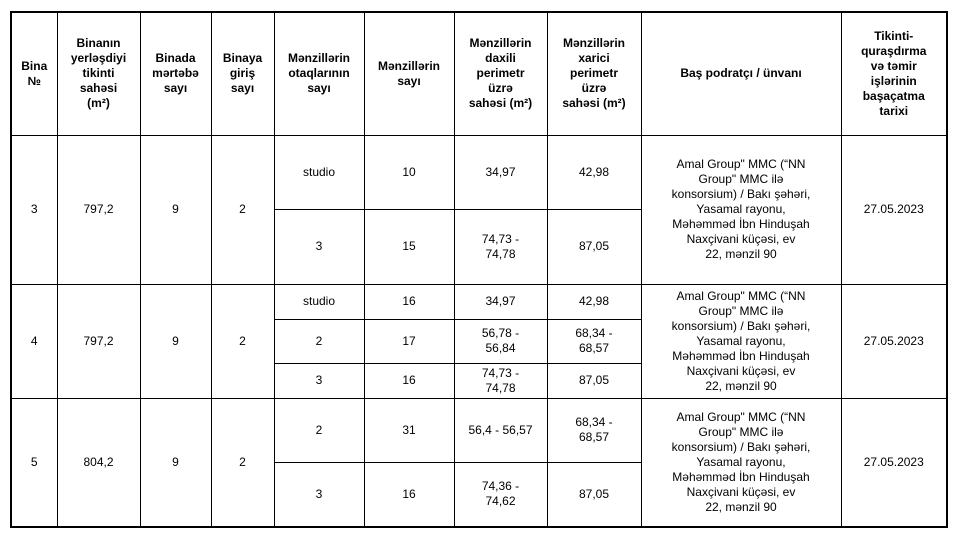 The width and height of the screenshot is (961, 547). Describe the element at coordinates (500, 341) in the screenshot. I see `cell-daxili-sahe: 56,78 - 56,84` at that location.